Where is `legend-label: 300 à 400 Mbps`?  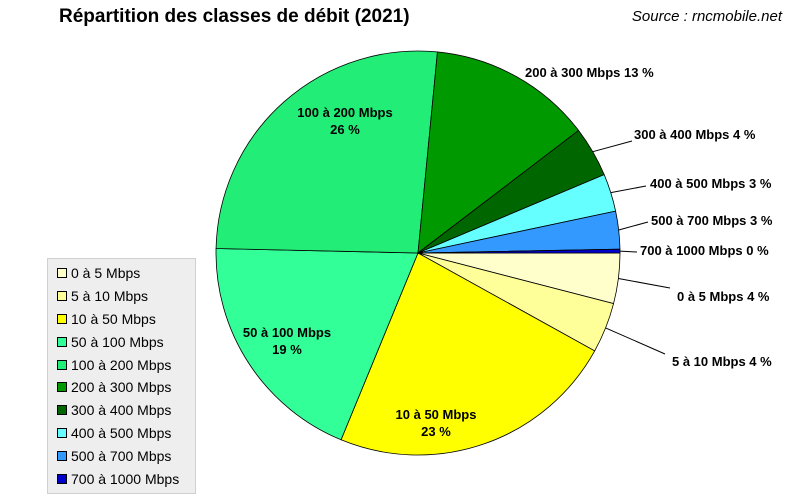 legend-label: 300 à 400 Mbps is located at coordinates (121, 410).